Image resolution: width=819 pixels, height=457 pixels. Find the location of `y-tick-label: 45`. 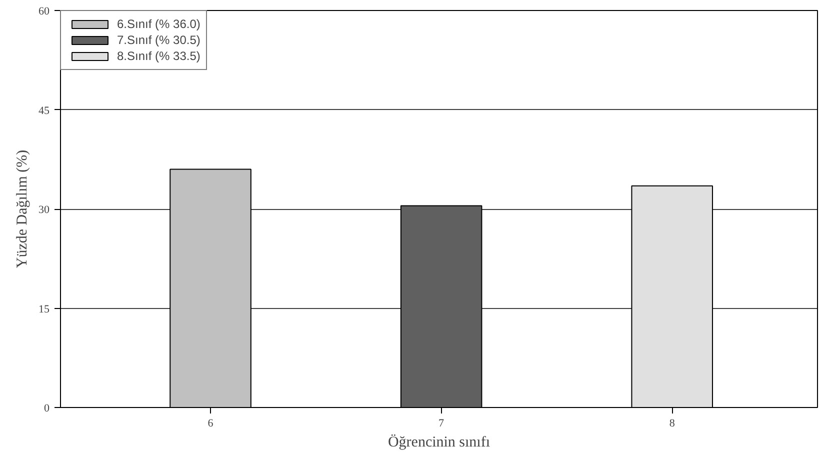

y-tick-label: 45 is located at coordinates (44, 110).